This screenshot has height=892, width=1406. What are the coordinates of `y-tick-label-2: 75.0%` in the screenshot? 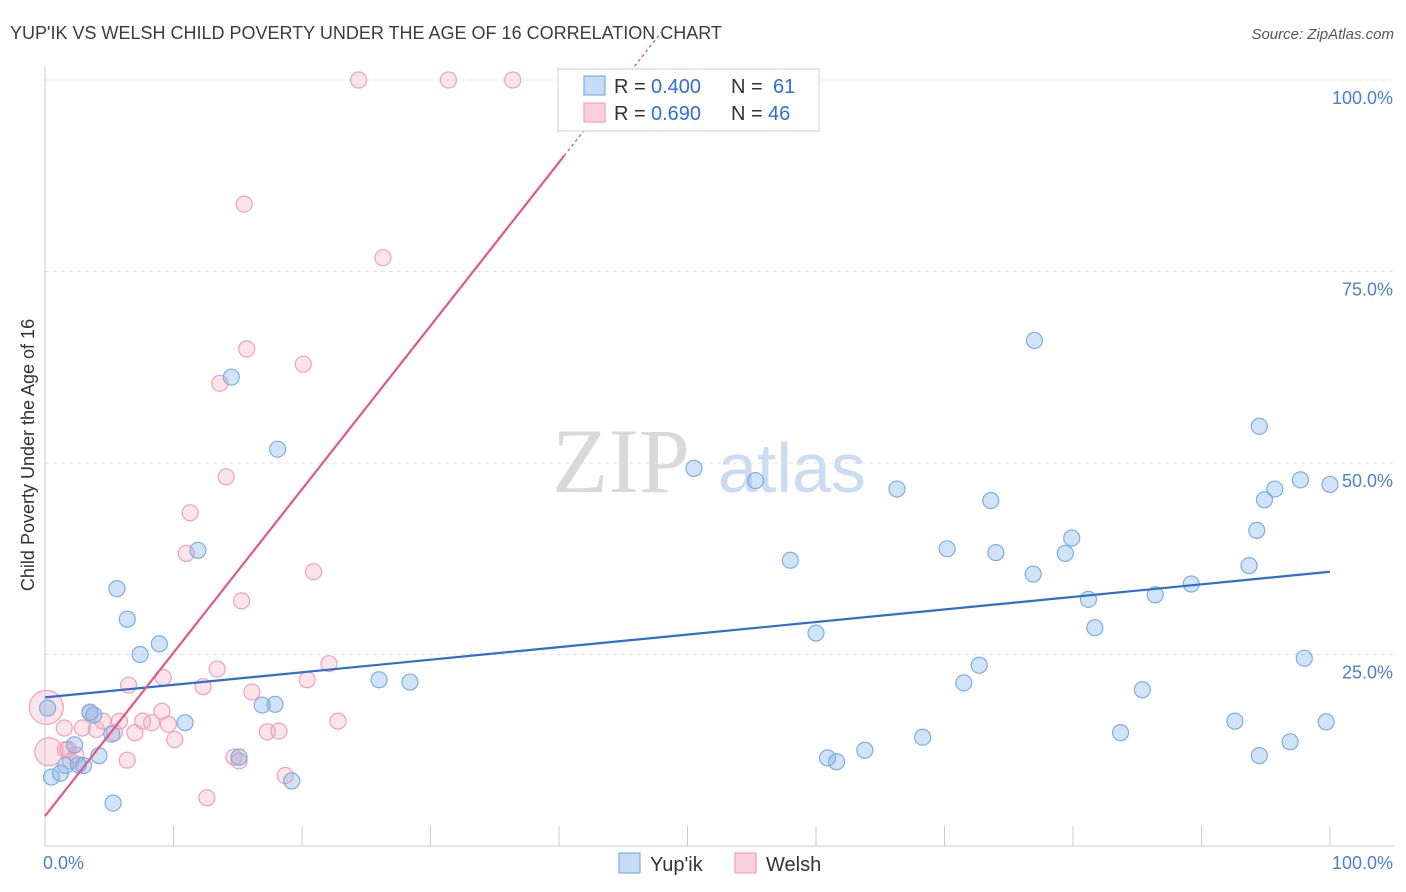 It's located at (1367, 290).